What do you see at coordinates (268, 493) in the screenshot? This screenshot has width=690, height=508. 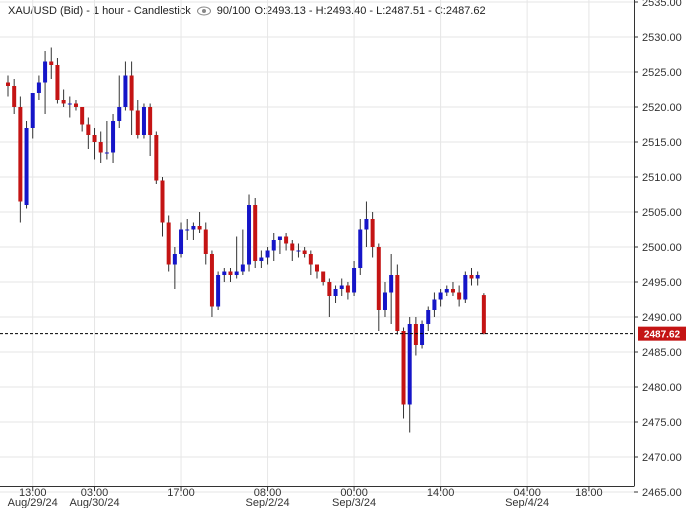 I see `x-tick-time: 08:00` at bounding box center [268, 493].